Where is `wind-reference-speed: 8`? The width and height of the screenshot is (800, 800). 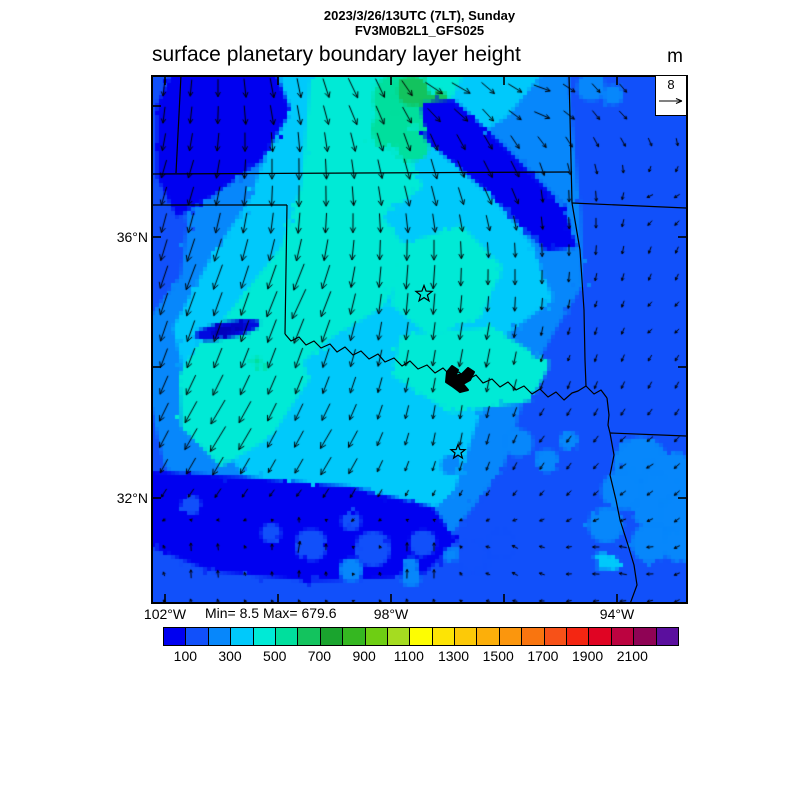
wind-reference-speed: 8 is located at coordinates (671, 84).